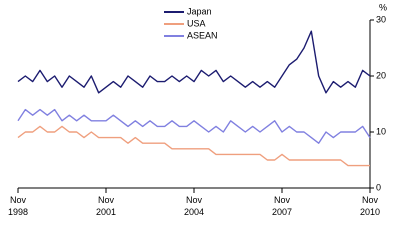 The image size is (397, 240). Describe the element at coordinates (196, 23) in the screenshot. I see `legend-label: USA` at that location.